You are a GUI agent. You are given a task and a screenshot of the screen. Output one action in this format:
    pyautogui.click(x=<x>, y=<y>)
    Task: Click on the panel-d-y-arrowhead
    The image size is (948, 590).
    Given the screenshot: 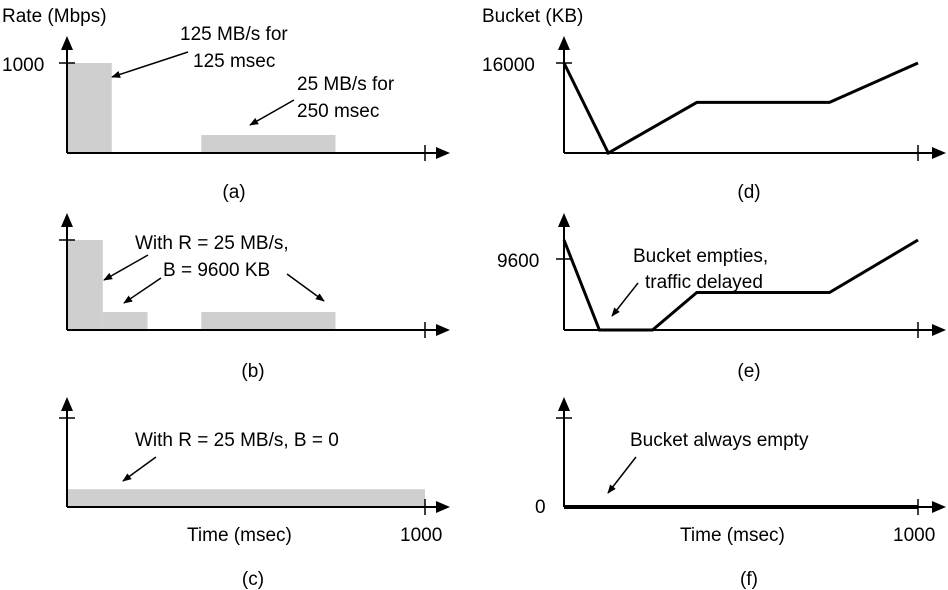 What is the action you would take?
    pyautogui.click(x=564, y=43)
    